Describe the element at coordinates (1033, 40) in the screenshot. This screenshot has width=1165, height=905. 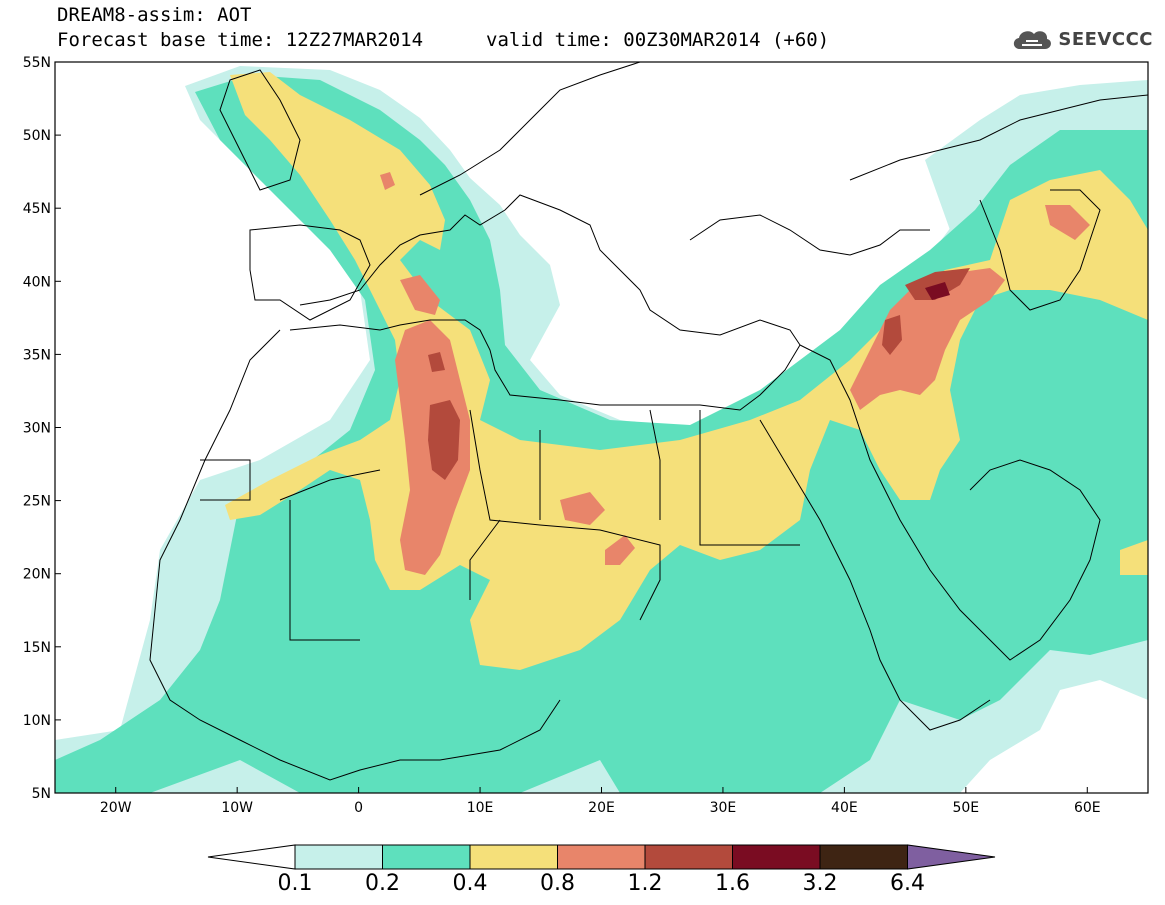
I see `cloud-icon` at that location.